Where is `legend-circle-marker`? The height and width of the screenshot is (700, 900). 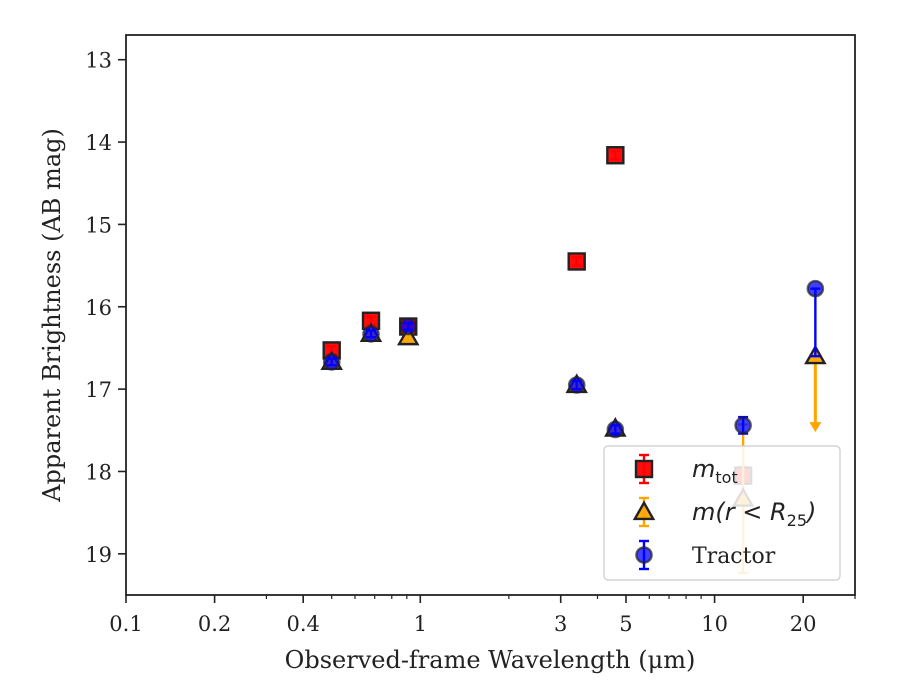
legend-circle-marker is located at coordinates (644, 555).